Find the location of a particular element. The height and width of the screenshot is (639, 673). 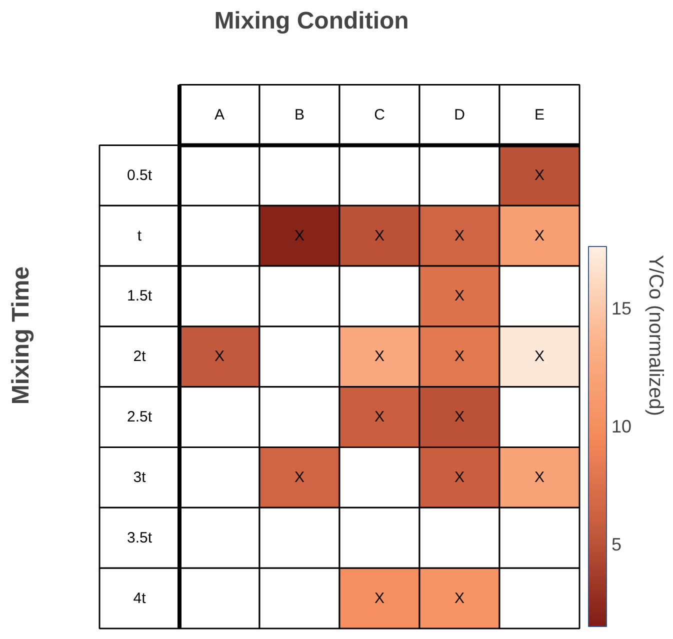

y-tick-label: 4t is located at coordinates (140, 598).